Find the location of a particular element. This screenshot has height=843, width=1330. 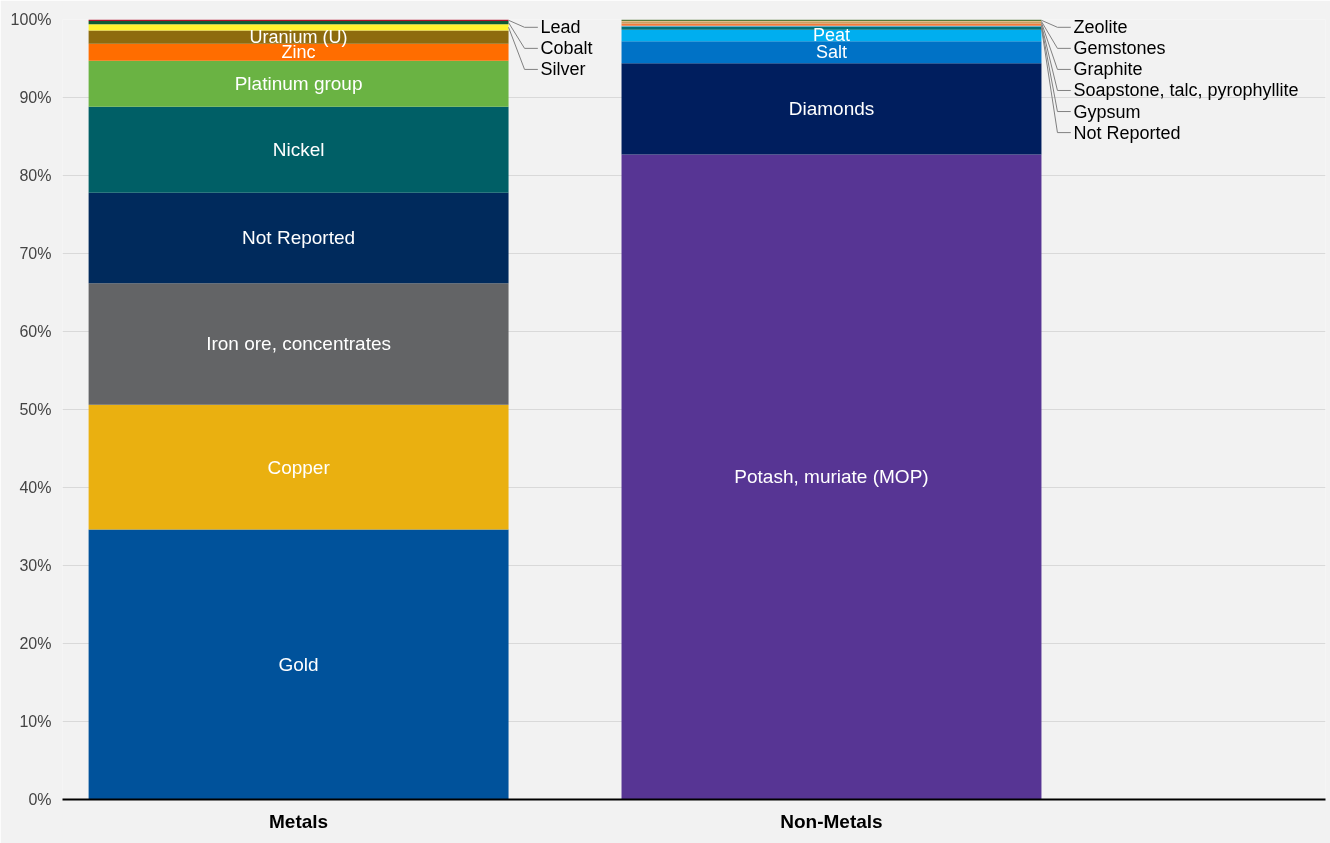

x-tick-label: Metals is located at coordinates (299, 821).